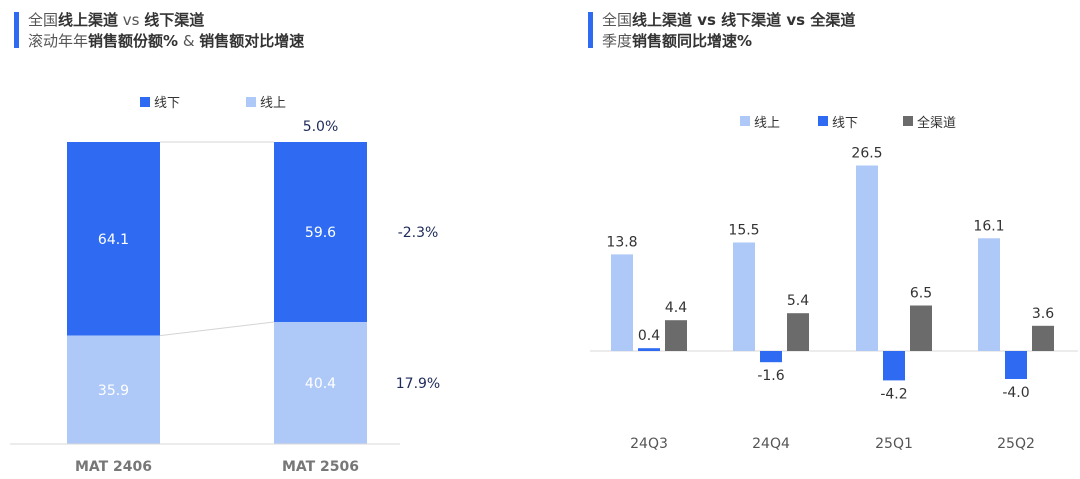 This screenshot has width=1080, height=479. What do you see at coordinates (649, 336) in the screenshot?
I see `data-label-offline-growth: 0.4` at bounding box center [649, 336].